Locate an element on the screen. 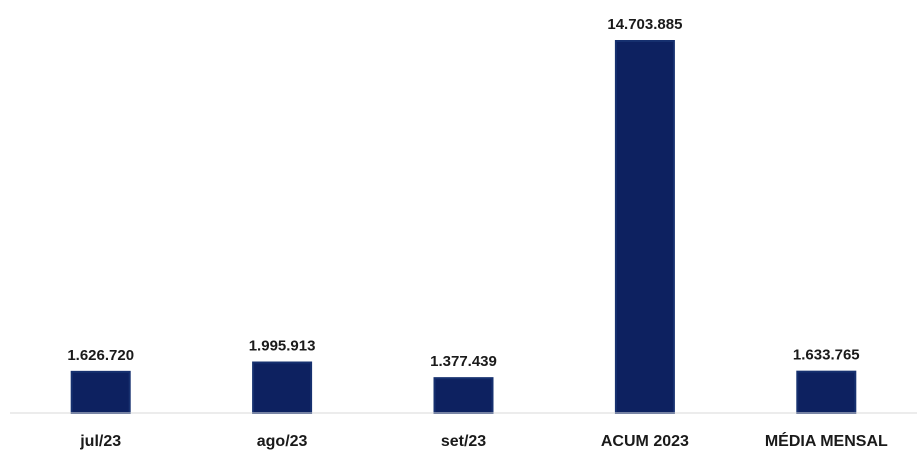 Image resolution: width=917 pixels, height=453 pixels. data-label-2: 1.377.439 is located at coordinates (463, 361).